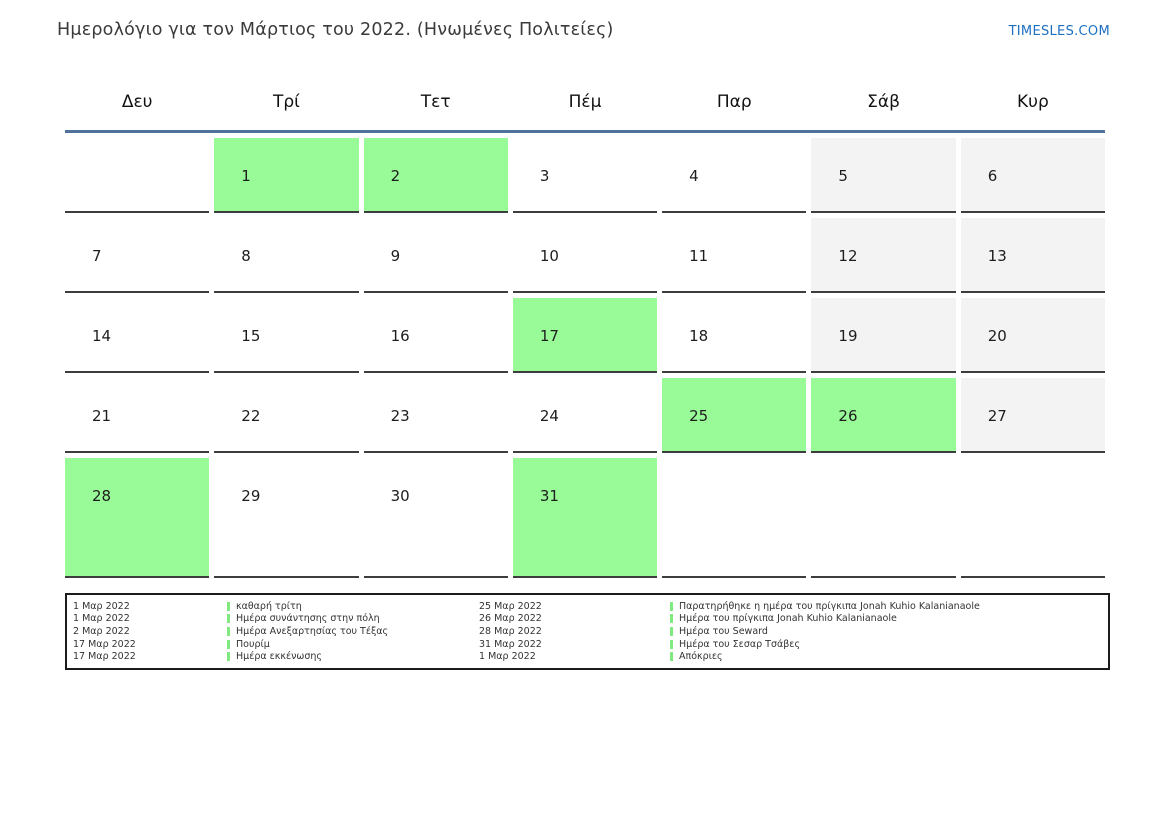 This screenshot has width=1169, height=827. I want to click on calendar-day-4: 4, so click(734, 175).